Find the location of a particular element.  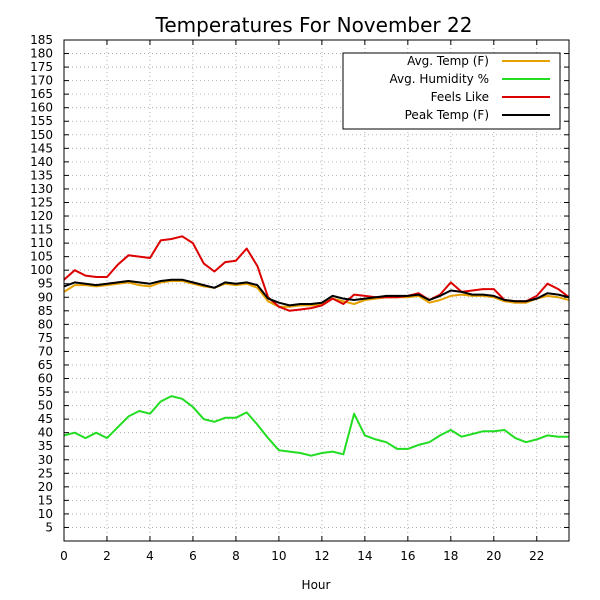

x-tick-label: 20 is located at coordinates (493, 556).